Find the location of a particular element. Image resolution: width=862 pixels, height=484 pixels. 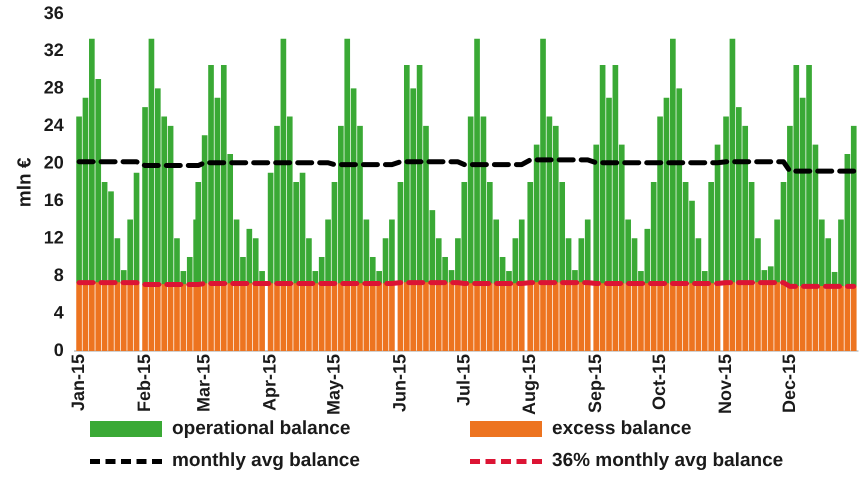

y-tick-label: 24 is located at coordinates (54, 125).